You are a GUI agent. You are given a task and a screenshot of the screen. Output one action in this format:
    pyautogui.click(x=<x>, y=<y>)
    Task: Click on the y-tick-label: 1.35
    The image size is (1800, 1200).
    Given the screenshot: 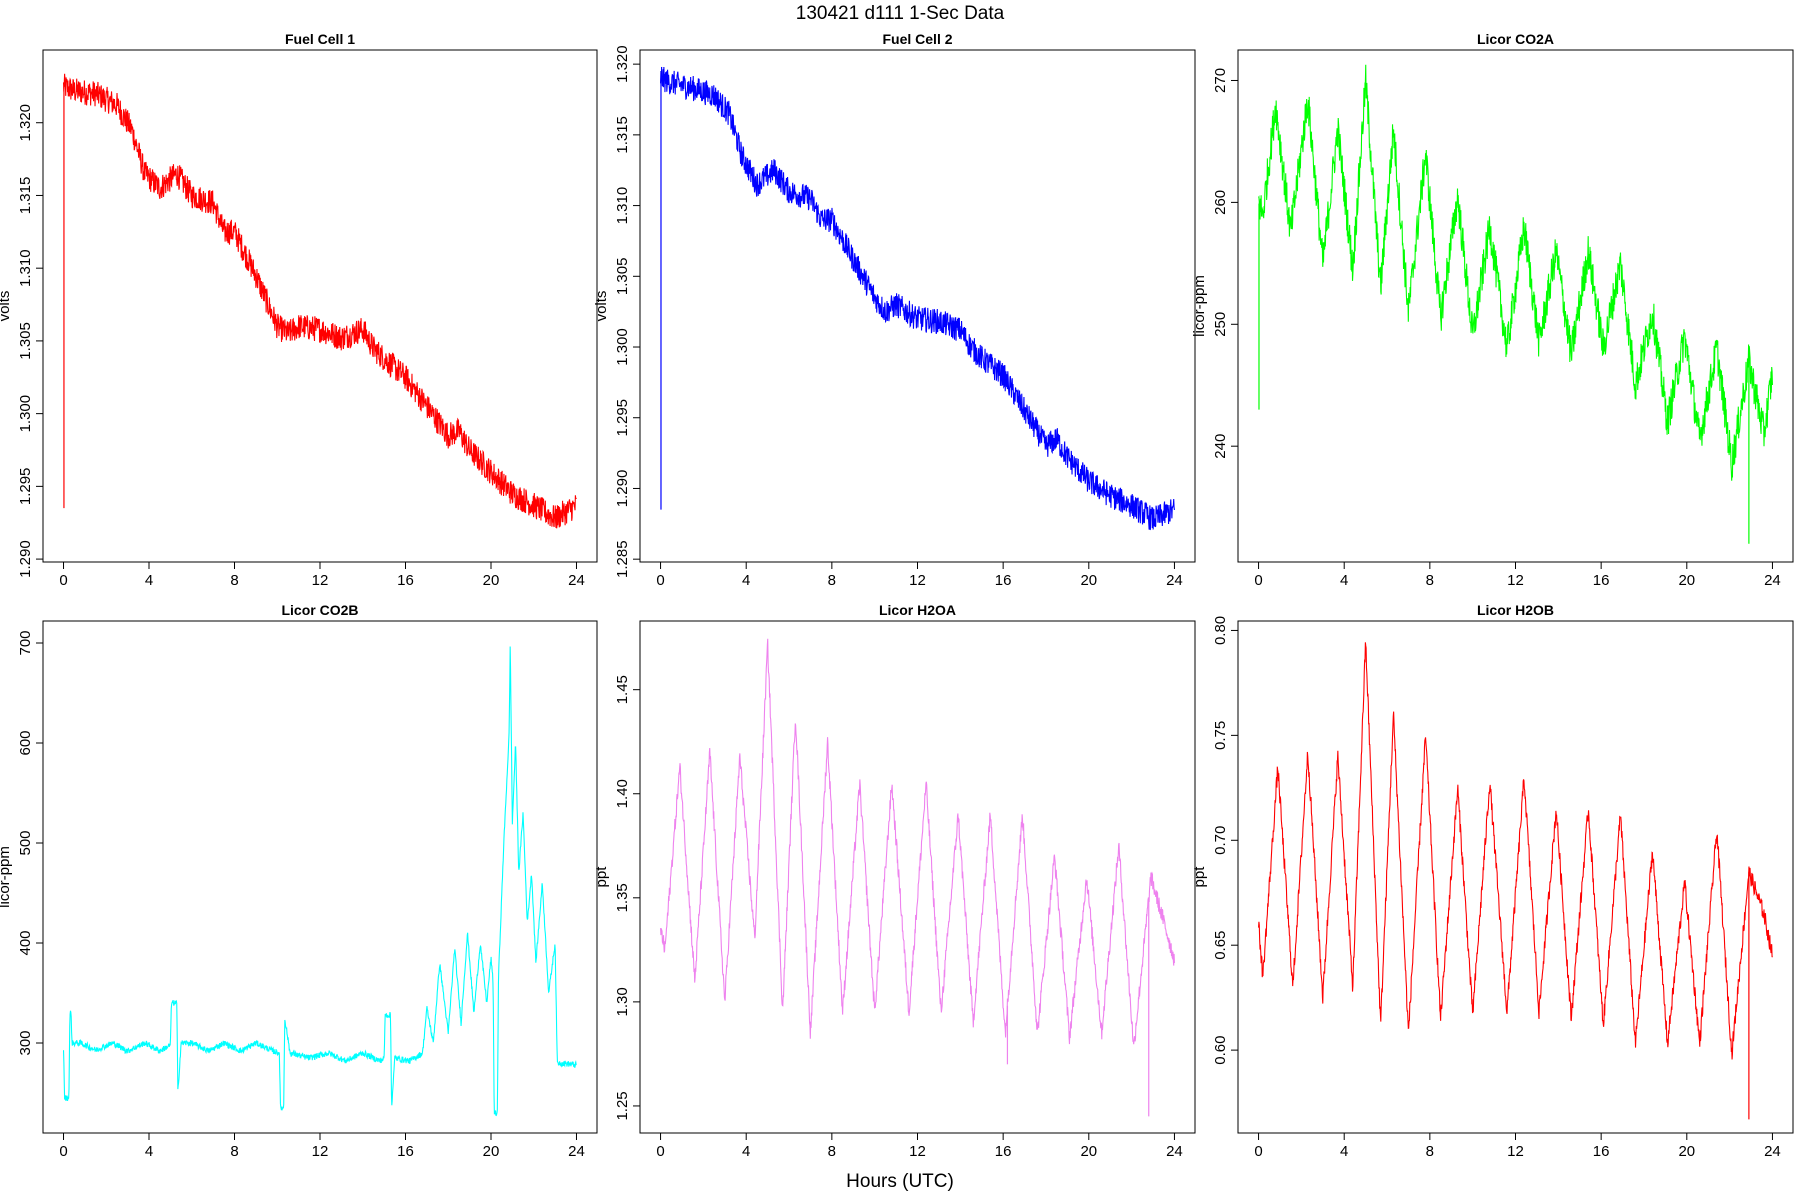 What is the action you would take?
    pyautogui.click(x=622, y=897)
    